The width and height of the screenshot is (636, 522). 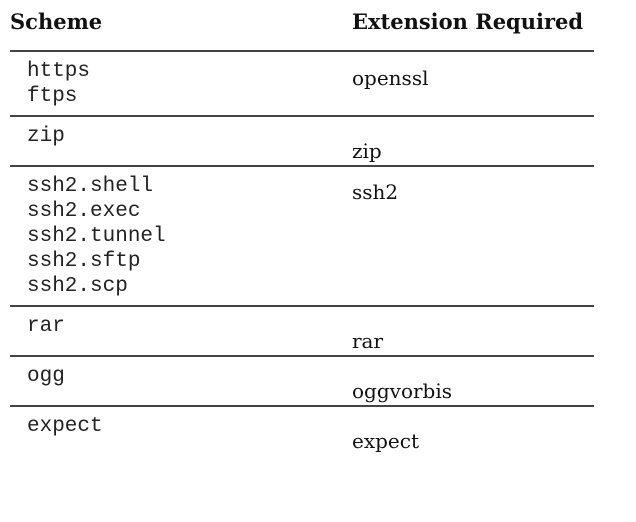 I want to click on scheme-name: ssh2.exec, so click(x=84, y=211).